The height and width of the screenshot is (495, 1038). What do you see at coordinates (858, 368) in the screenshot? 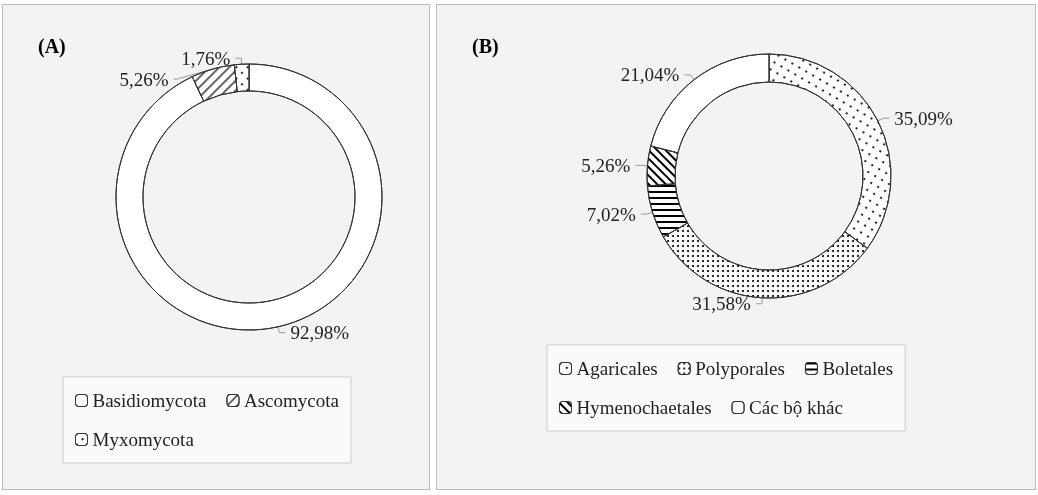
I see `legend-label: Boletales` at bounding box center [858, 368].